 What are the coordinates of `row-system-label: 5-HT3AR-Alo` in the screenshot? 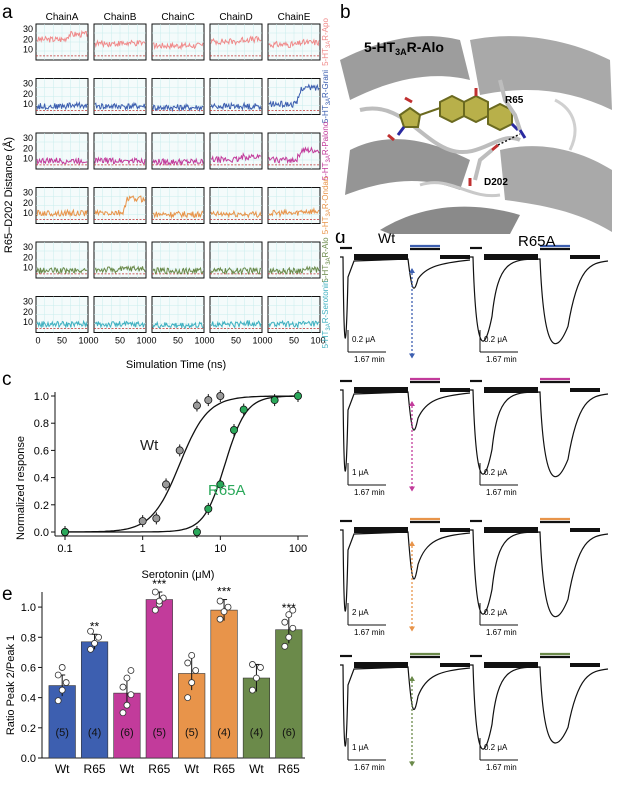 It's located at (326, 260).